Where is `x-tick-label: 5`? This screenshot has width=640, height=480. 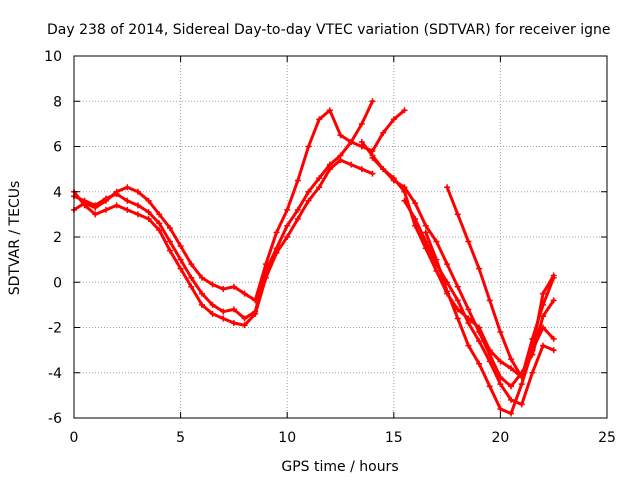 x-tick-label: 5 is located at coordinates (180, 438).